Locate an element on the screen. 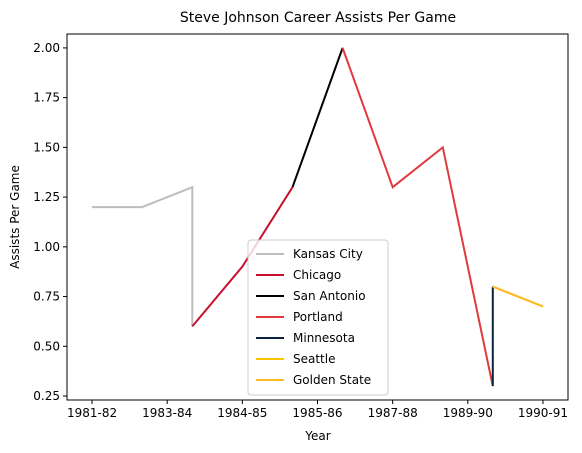 This screenshot has height=453, width=582. legend-label-kansas-city: Kansas City is located at coordinates (328, 254).